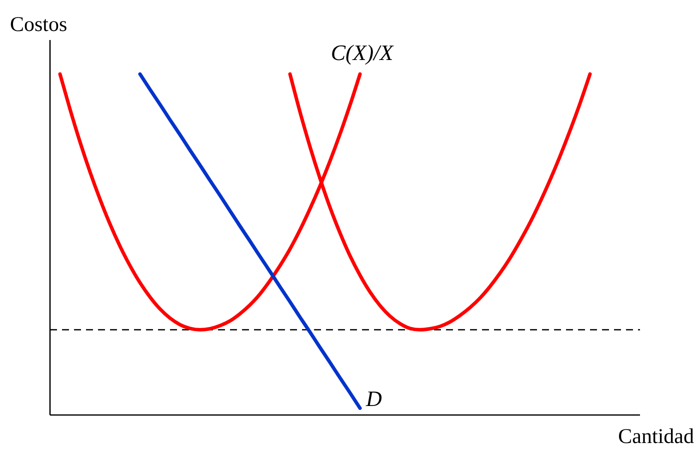 This screenshot has width=697, height=453. What do you see at coordinates (656, 436) in the screenshot?
I see `x-axis-title: Cantidad` at bounding box center [656, 436].